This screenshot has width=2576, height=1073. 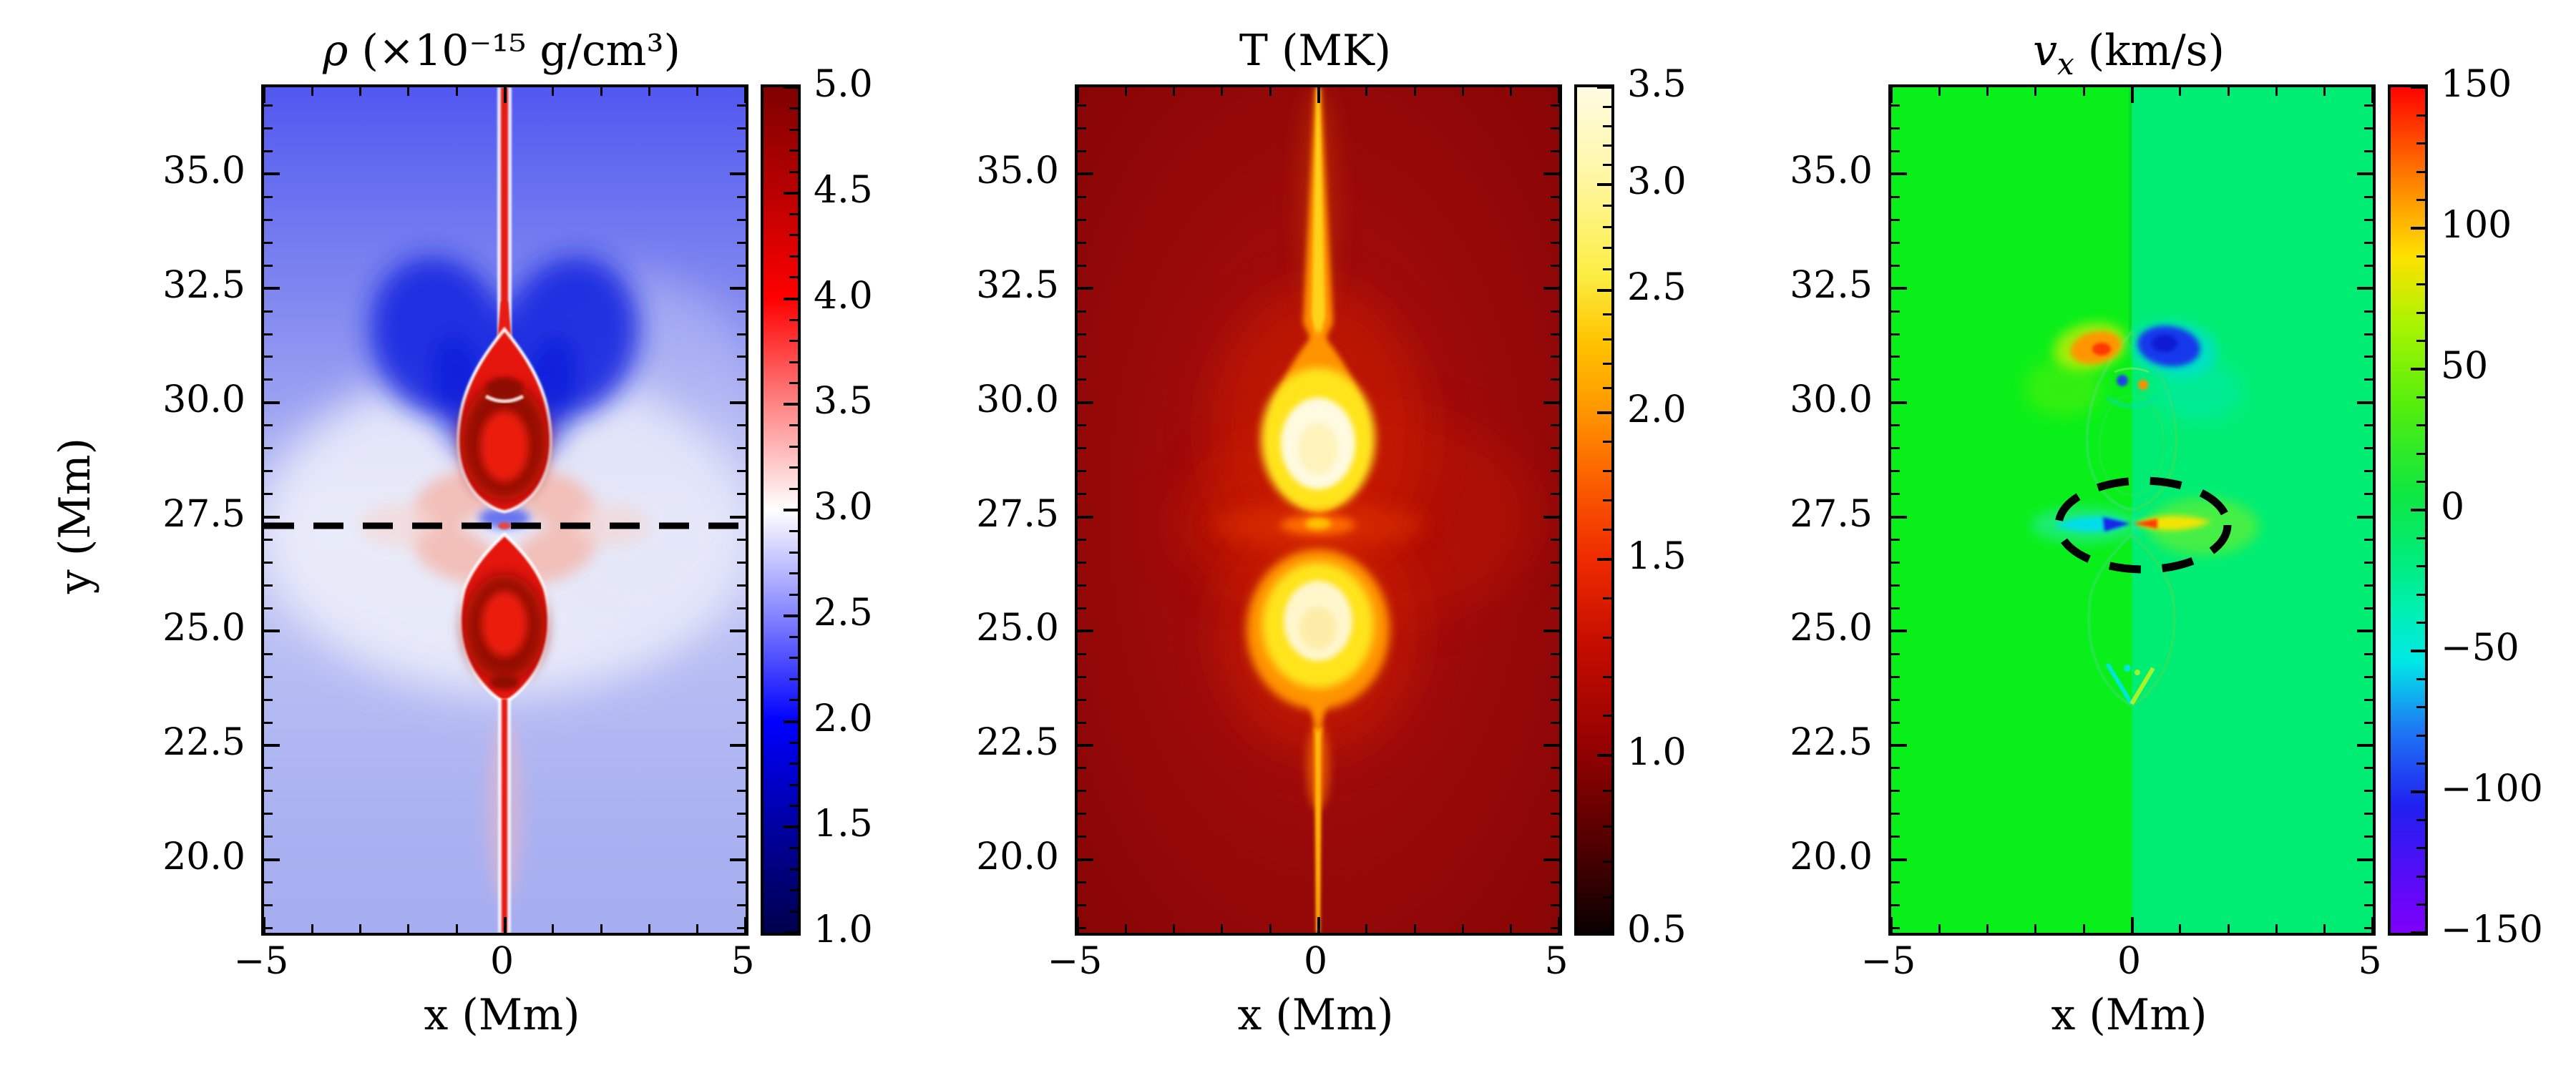 What do you see at coordinates (2132, 510) in the screenshot?
I see `vx-heatmap-image` at bounding box center [2132, 510].